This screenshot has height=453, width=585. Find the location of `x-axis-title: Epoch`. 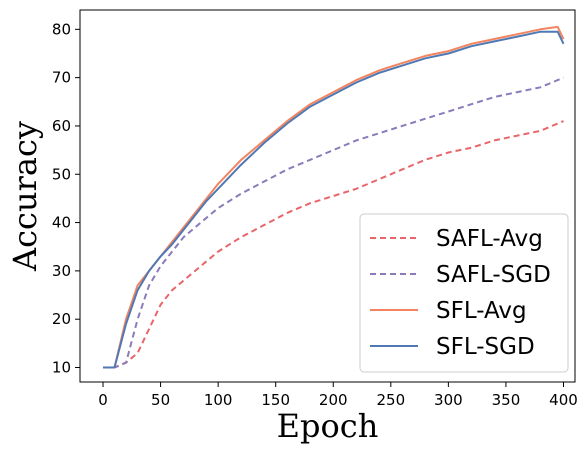

x-axis-title: Epoch is located at coordinates (328, 426).